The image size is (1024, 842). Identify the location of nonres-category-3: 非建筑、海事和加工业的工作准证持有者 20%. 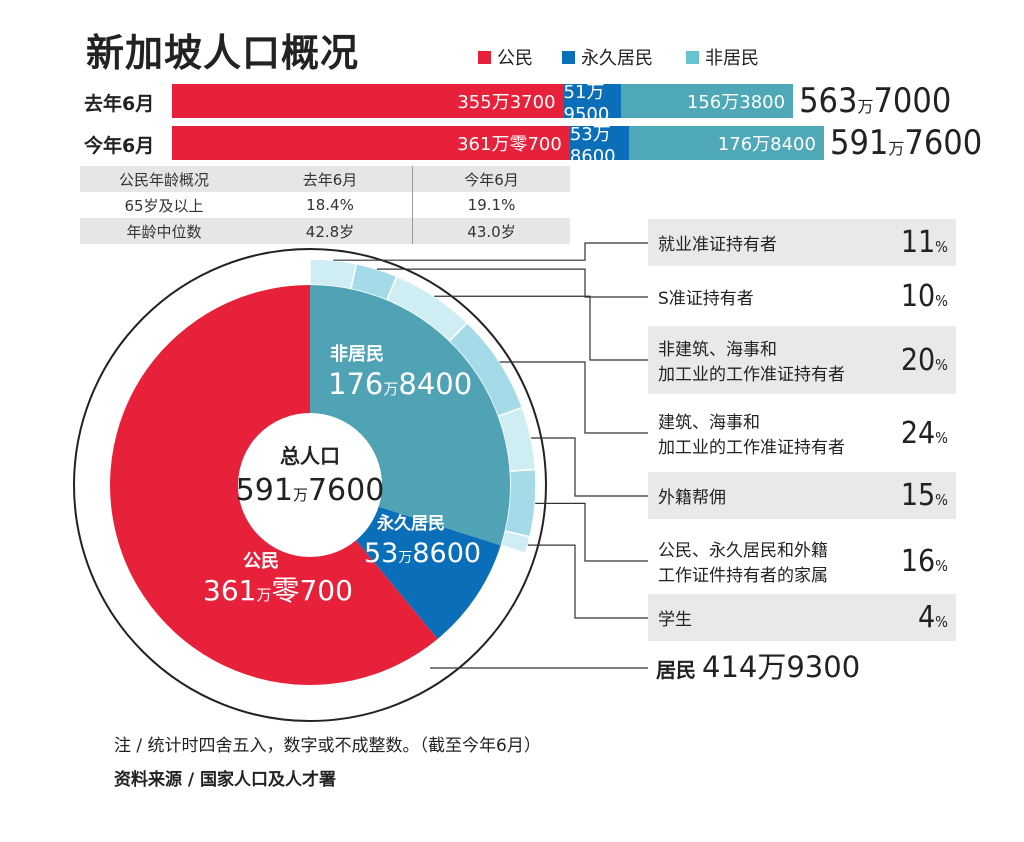
(802, 360).